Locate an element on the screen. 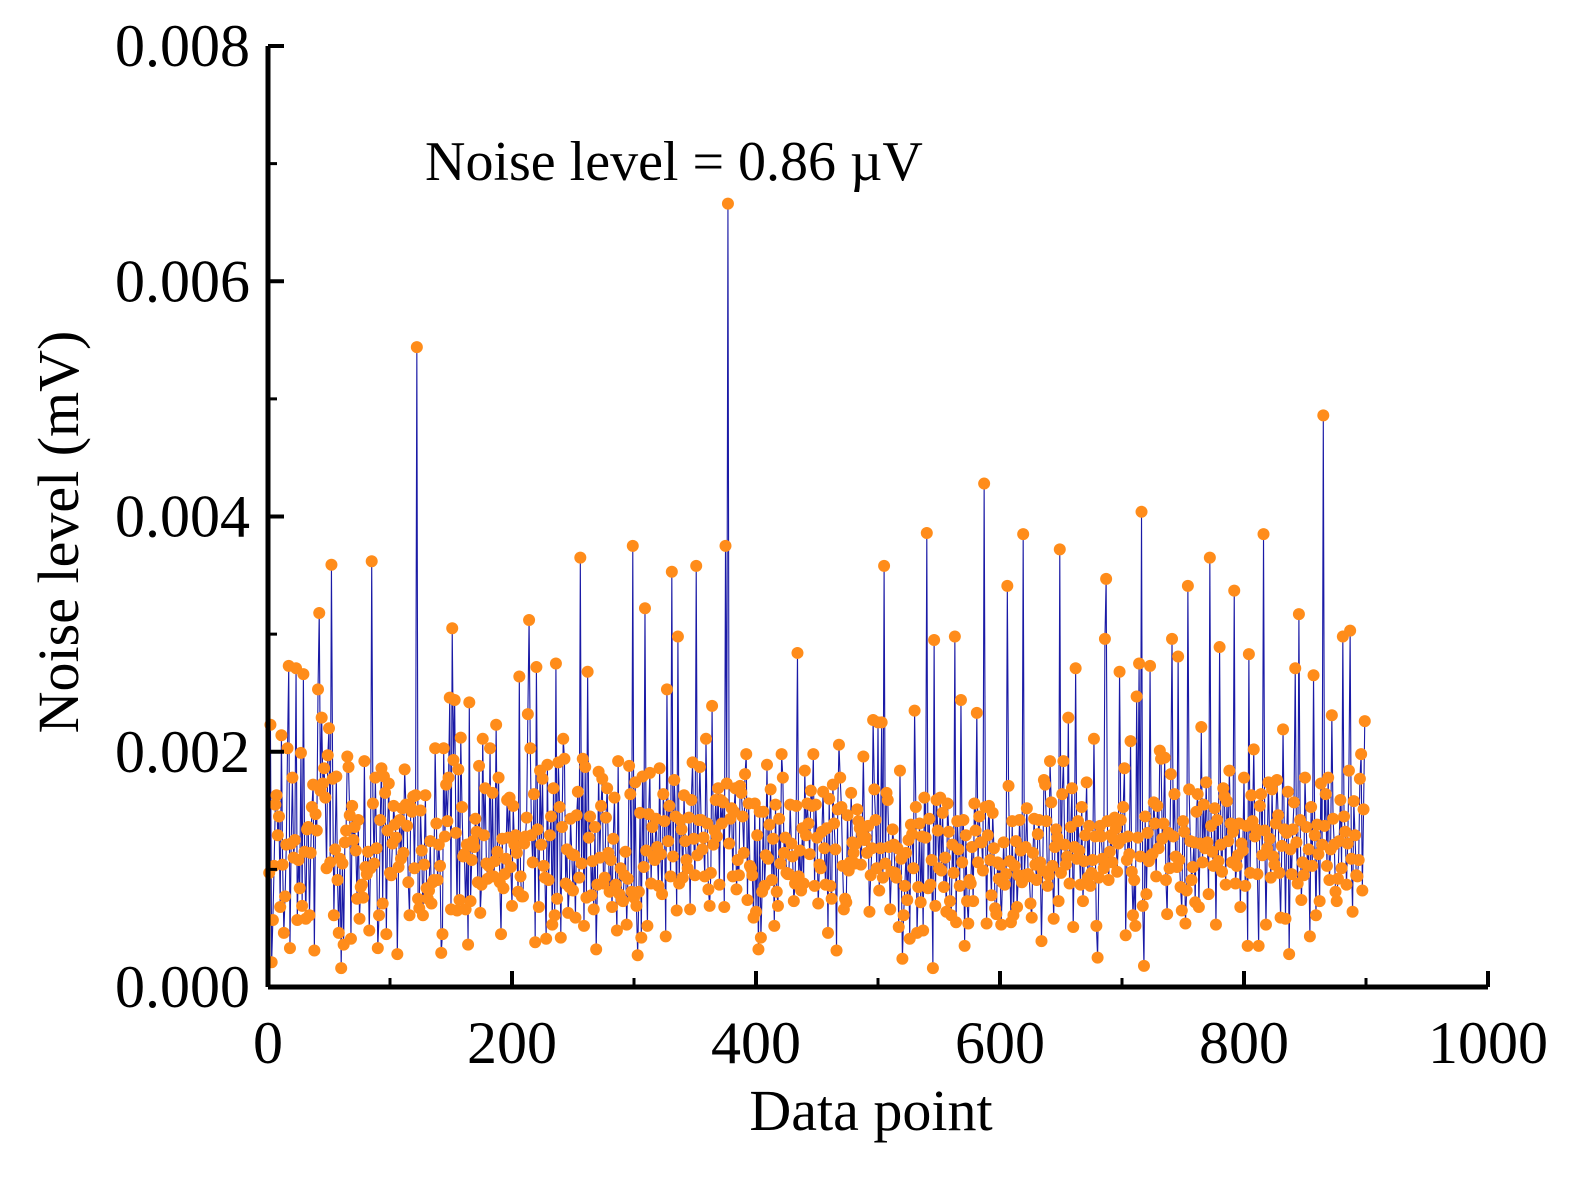 This screenshot has width=1586, height=1178. y-tick-label: 0.002 is located at coordinates (182, 752).